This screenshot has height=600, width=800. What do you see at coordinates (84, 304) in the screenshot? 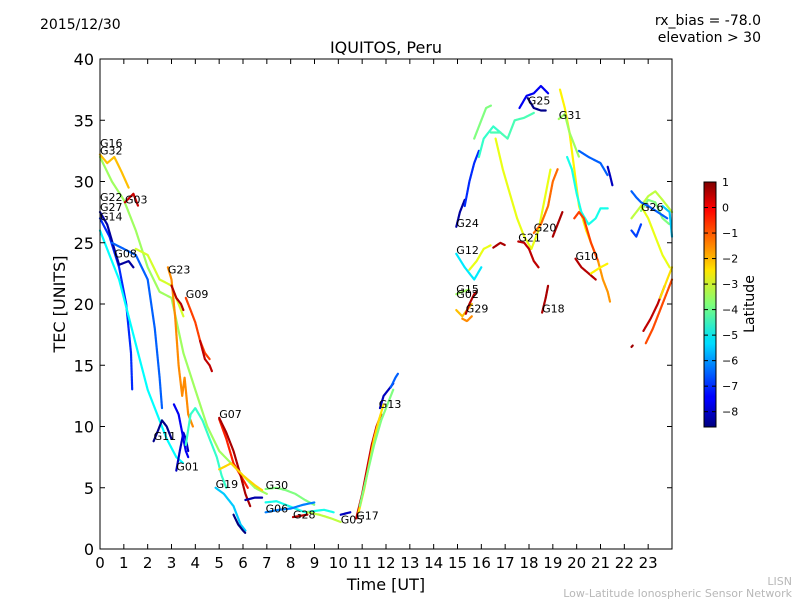
I see `y-tick-label: 20` at bounding box center [84, 304].